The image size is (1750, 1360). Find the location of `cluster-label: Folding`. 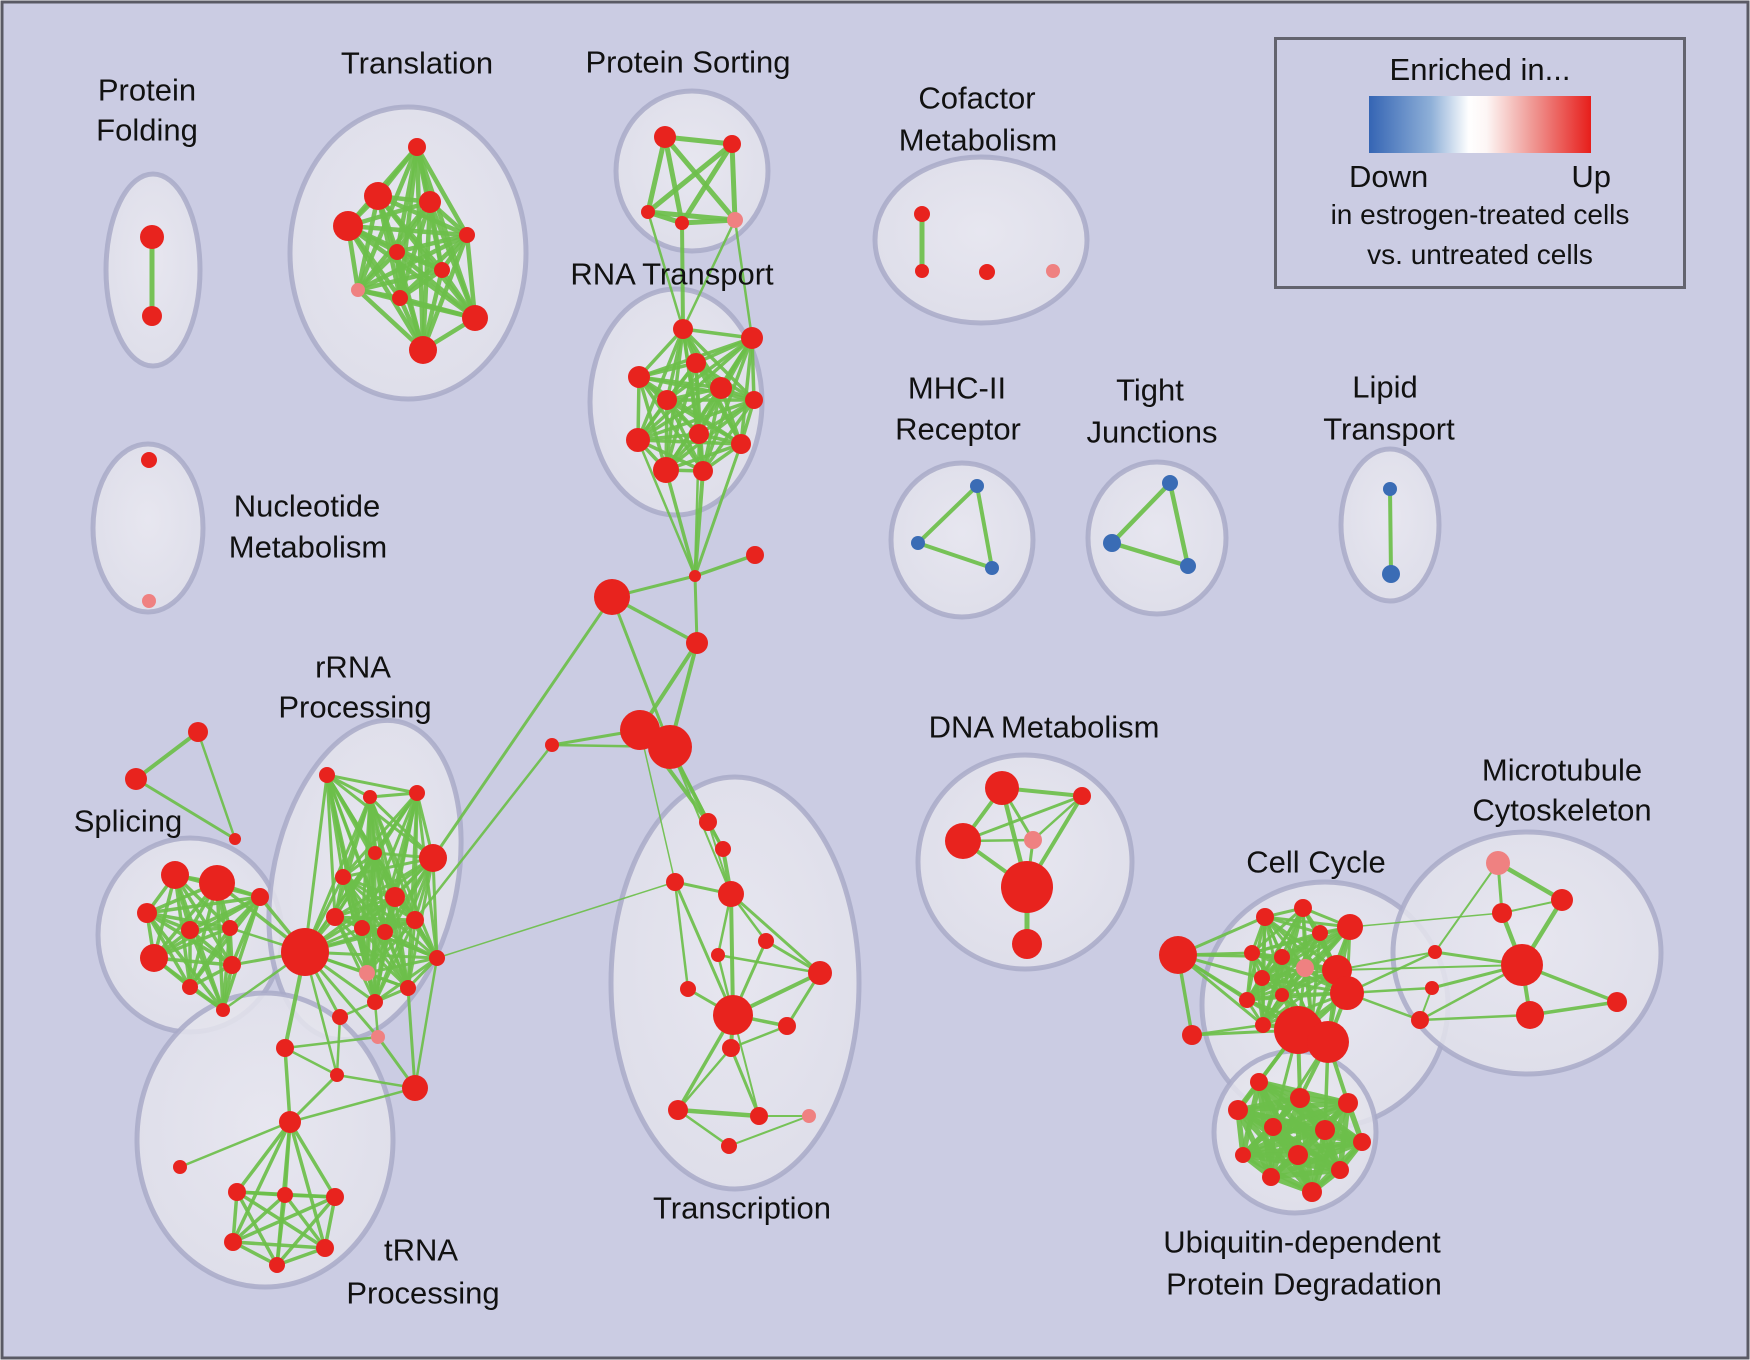

cluster-label: Folding is located at coordinates (147, 130).